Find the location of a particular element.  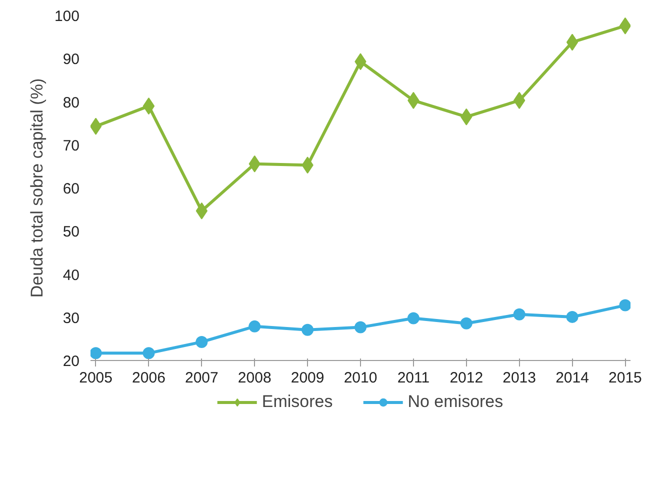

legend-label: No emisores is located at coordinates (456, 402).